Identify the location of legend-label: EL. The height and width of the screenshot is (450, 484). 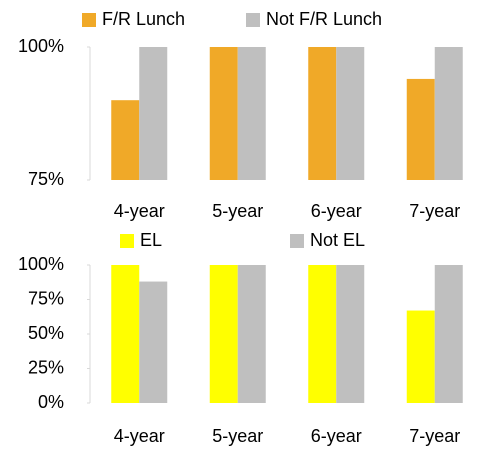
(151, 240).